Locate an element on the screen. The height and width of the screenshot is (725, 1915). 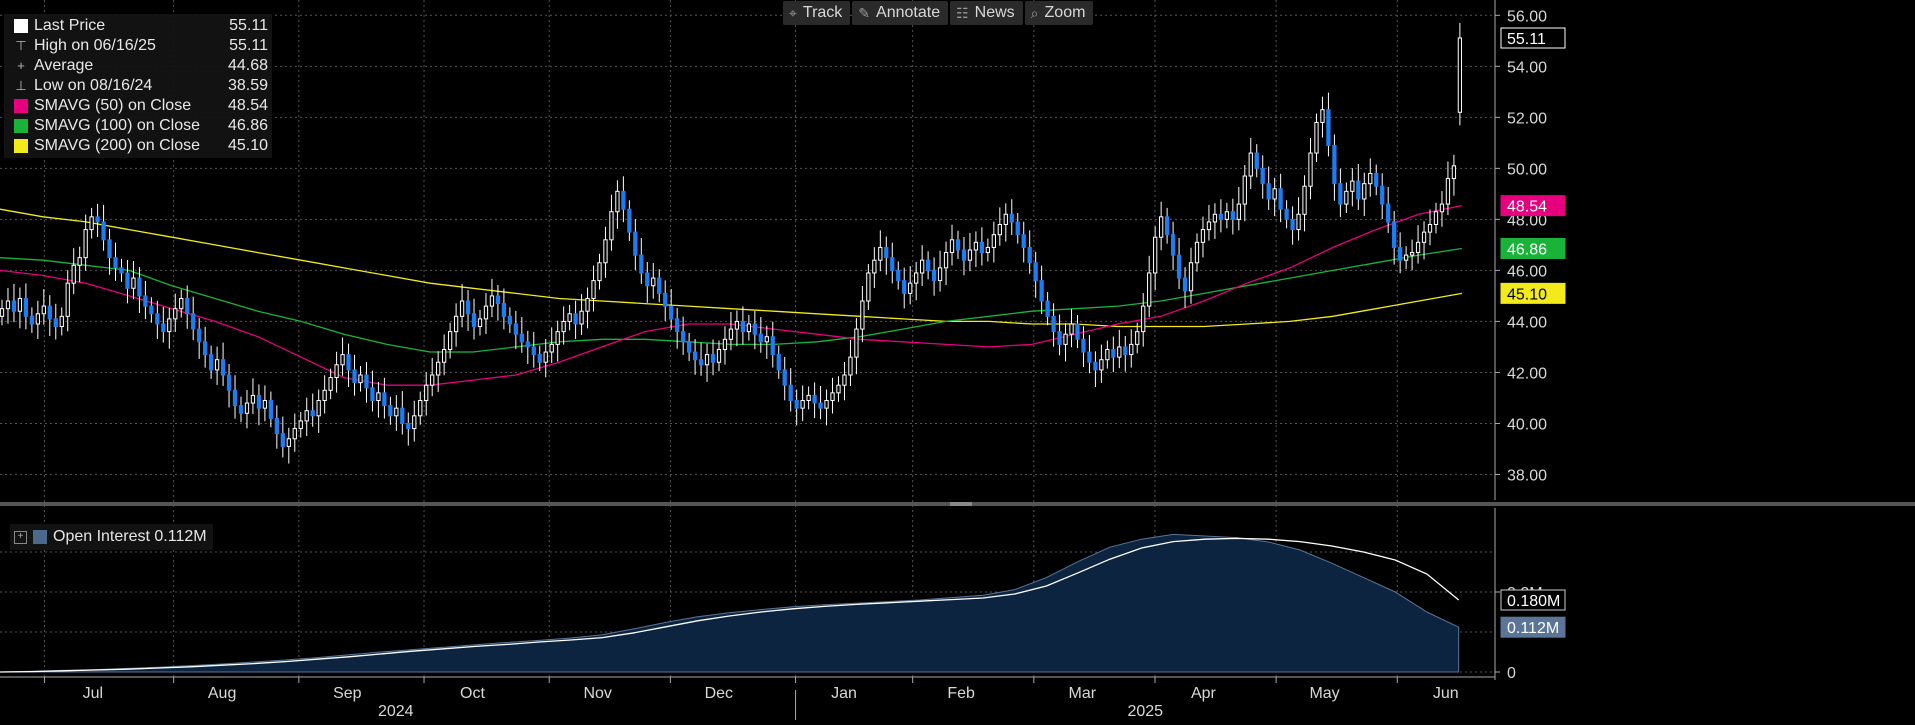
pencil-icon: ✎ is located at coordinates (864, 12).